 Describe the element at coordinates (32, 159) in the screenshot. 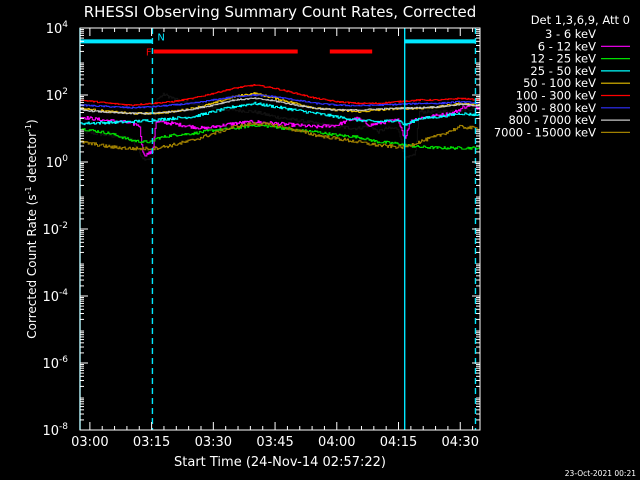

I see `y-axis-label-tail: detector` at that location.